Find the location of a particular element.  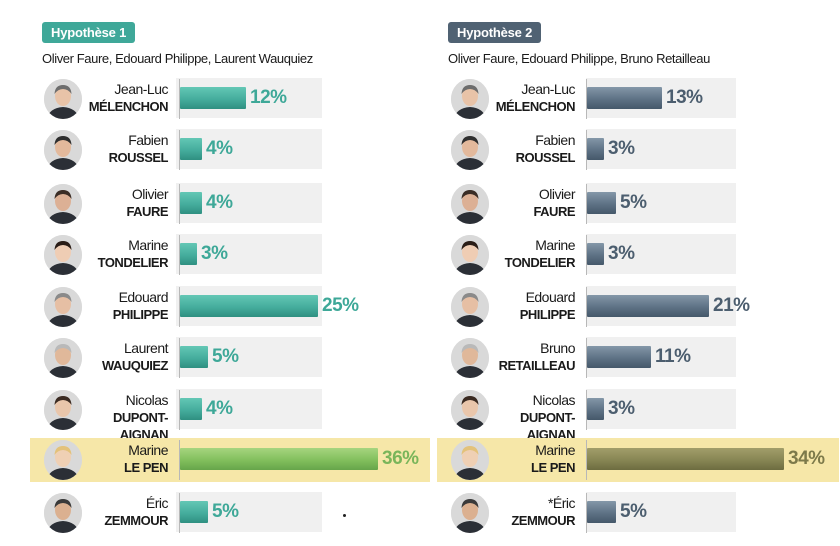

bar-value-label: 13% is located at coordinates (684, 97).